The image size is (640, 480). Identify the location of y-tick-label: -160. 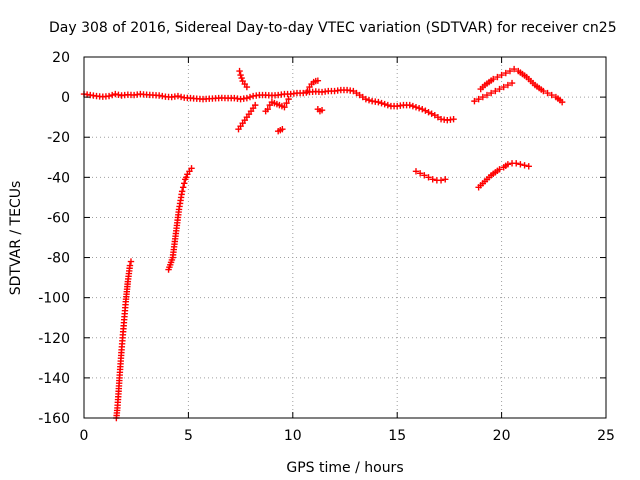
(54, 419).